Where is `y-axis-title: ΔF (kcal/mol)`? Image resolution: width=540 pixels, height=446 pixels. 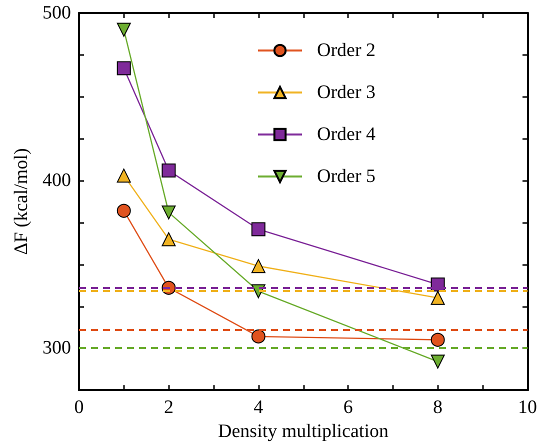 y-axis-title: ΔF (kcal/mol) is located at coordinates (21, 201).